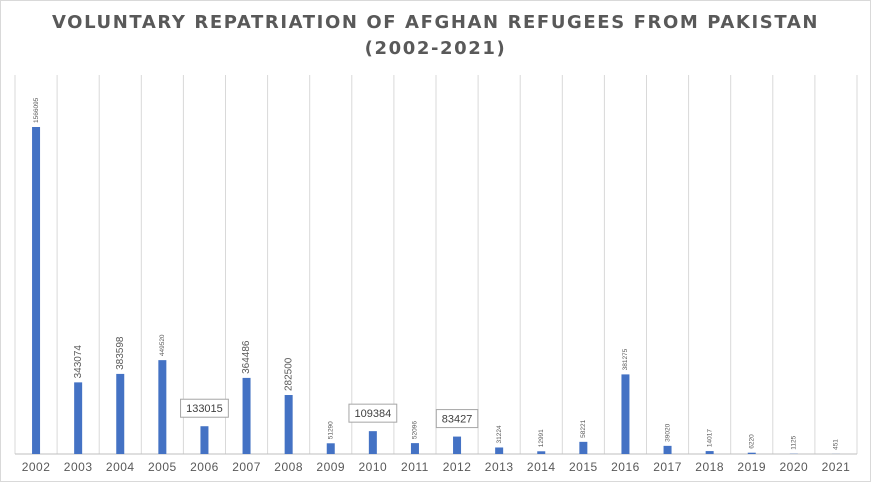  What do you see at coordinates (457, 467) in the screenshot?
I see `x-tick-label: 2012` at bounding box center [457, 467].